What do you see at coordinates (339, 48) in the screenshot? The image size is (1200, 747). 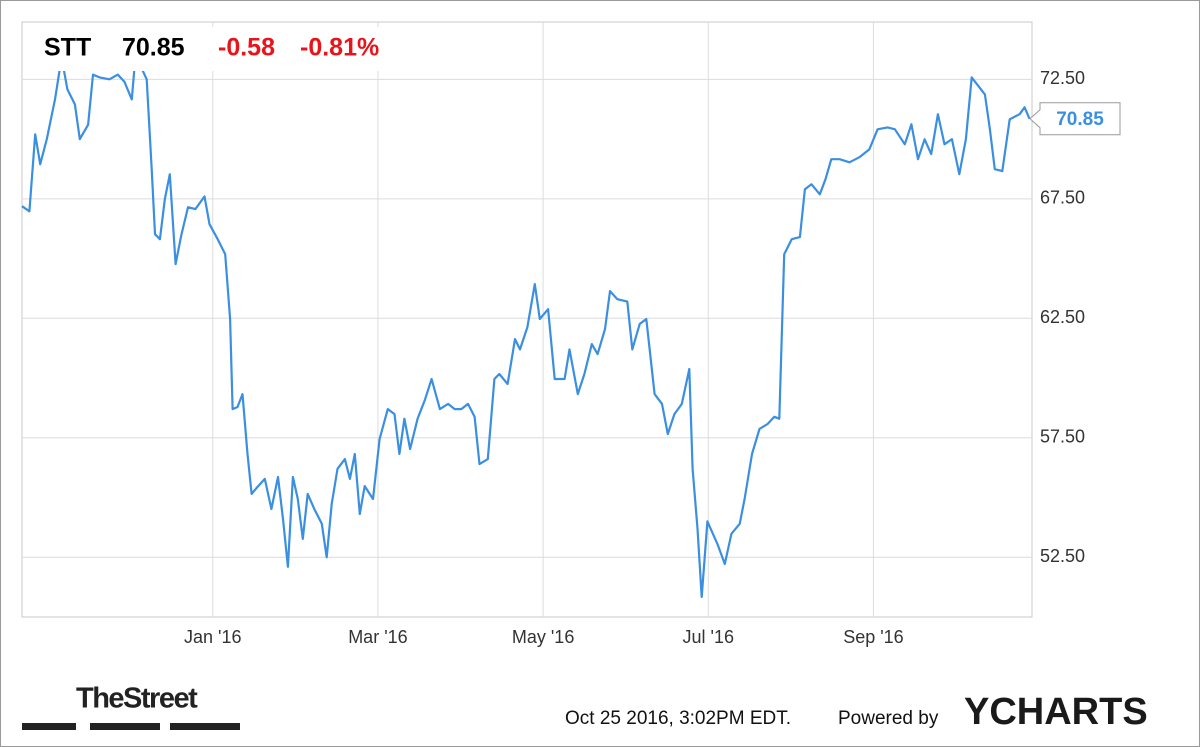 I see `change-pct: -0.81%` at bounding box center [339, 48].